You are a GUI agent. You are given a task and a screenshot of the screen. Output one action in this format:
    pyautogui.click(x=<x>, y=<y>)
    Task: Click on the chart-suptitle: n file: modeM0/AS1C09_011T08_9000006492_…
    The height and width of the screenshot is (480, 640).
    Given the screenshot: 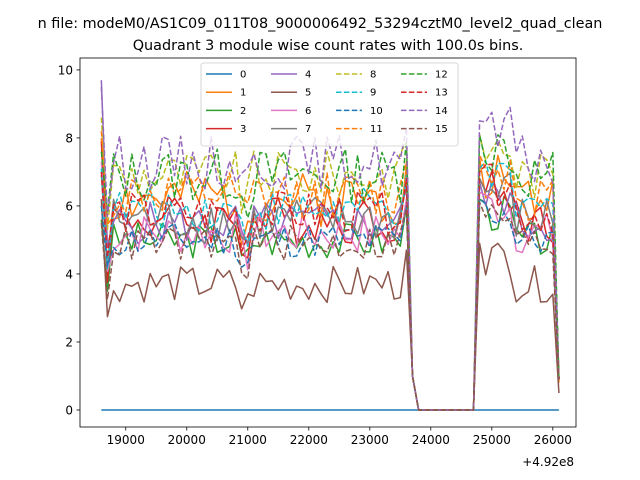 What is the action you would take?
    pyautogui.click(x=320, y=24)
    